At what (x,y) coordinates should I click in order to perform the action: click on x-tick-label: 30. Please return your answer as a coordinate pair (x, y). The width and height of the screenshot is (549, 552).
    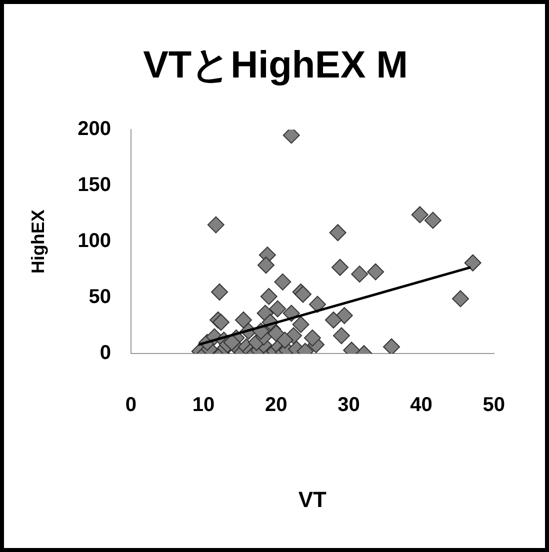
    Looking at the image, I should click on (349, 405).